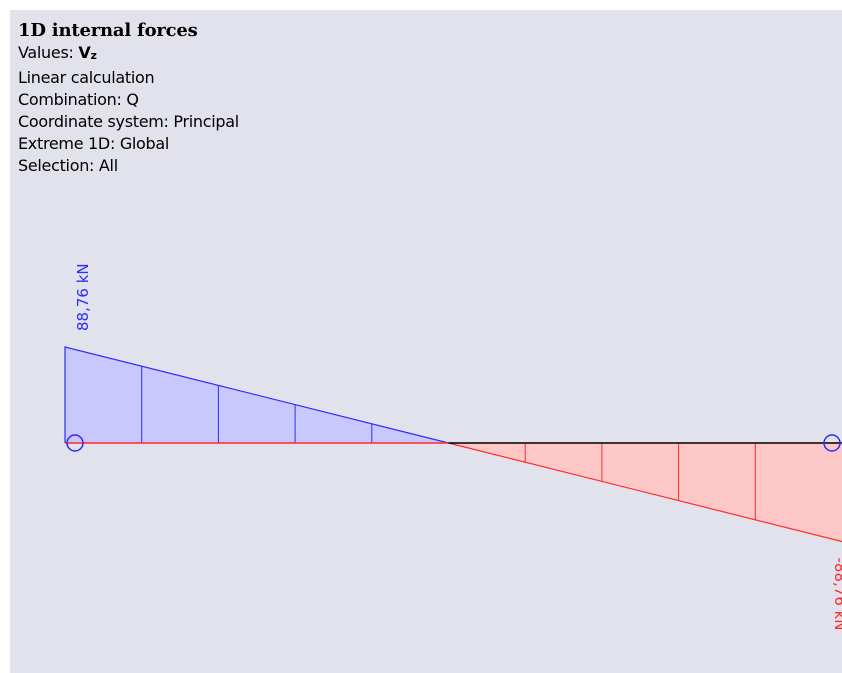  Describe the element at coordinates (83, 297) in the screenshot. I see `left-value-label: 88,76 kN` at that location.